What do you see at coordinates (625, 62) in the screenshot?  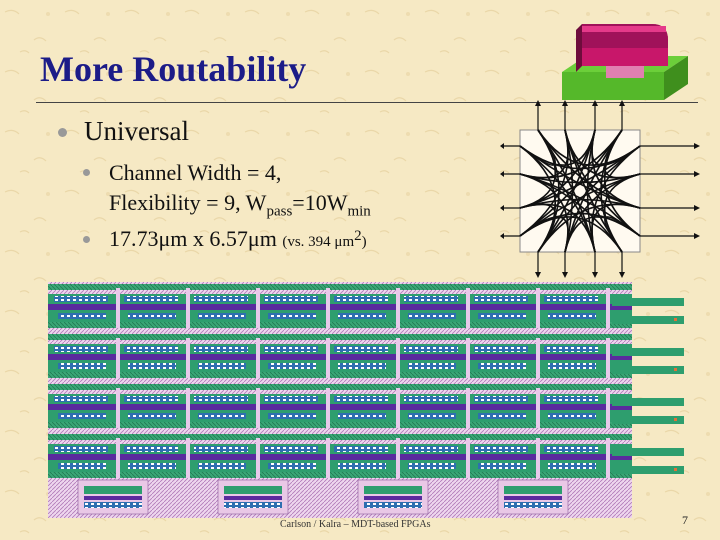 I see `transistor-3d-icon` at bounding box center [625, 62].